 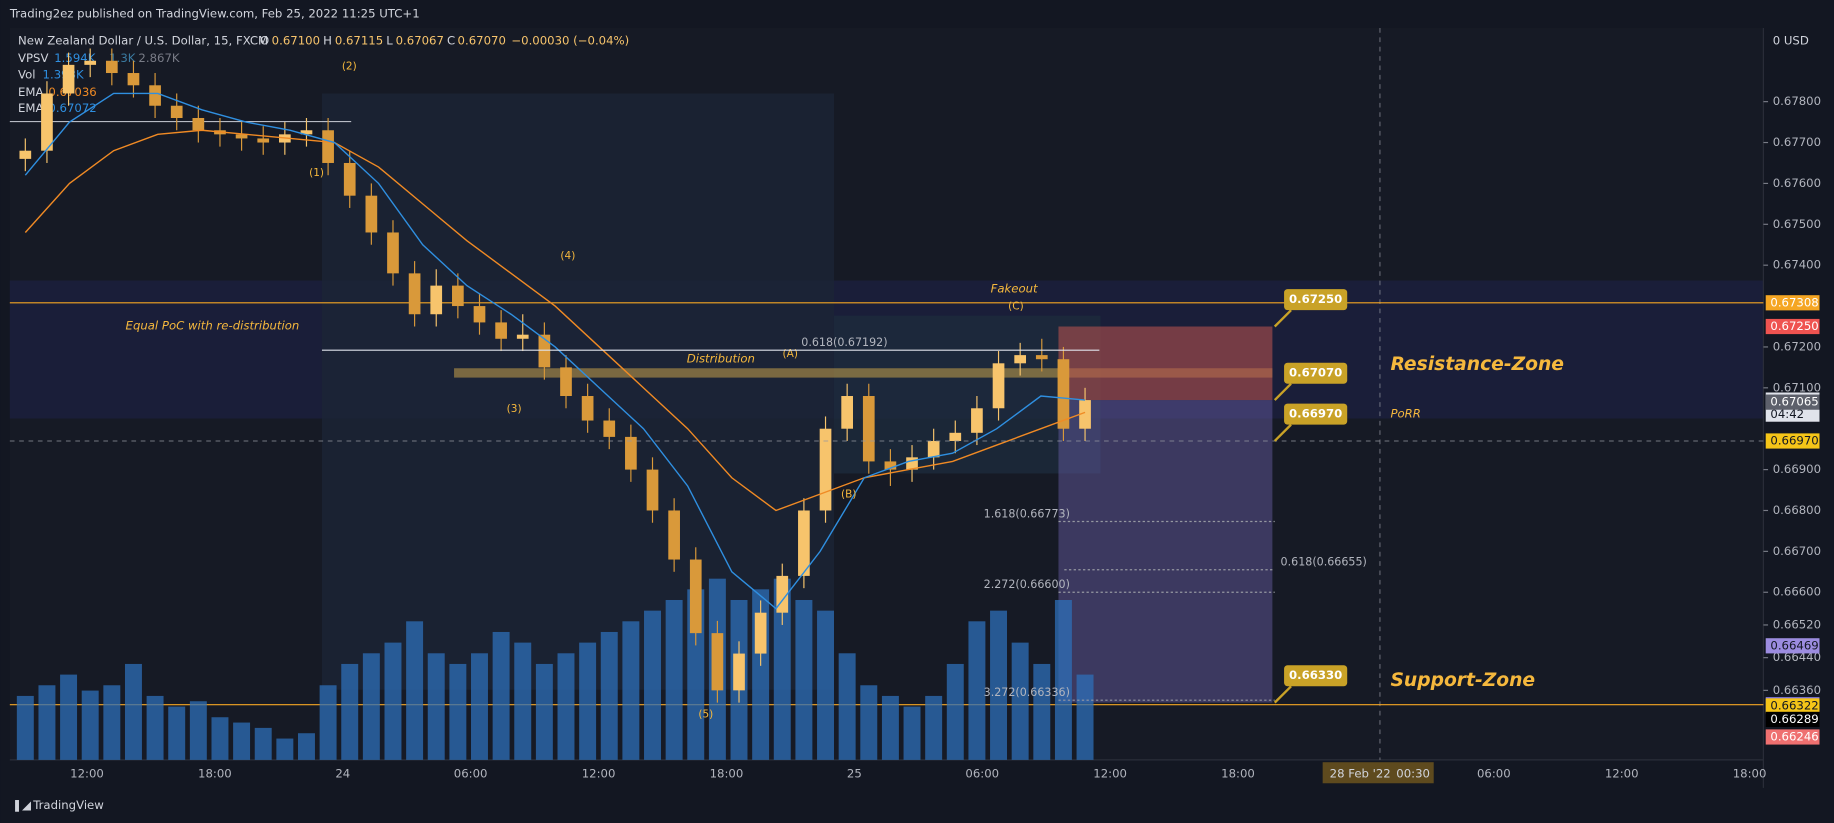 I want to click on wave-label: (3), so click(x=514, y=409).